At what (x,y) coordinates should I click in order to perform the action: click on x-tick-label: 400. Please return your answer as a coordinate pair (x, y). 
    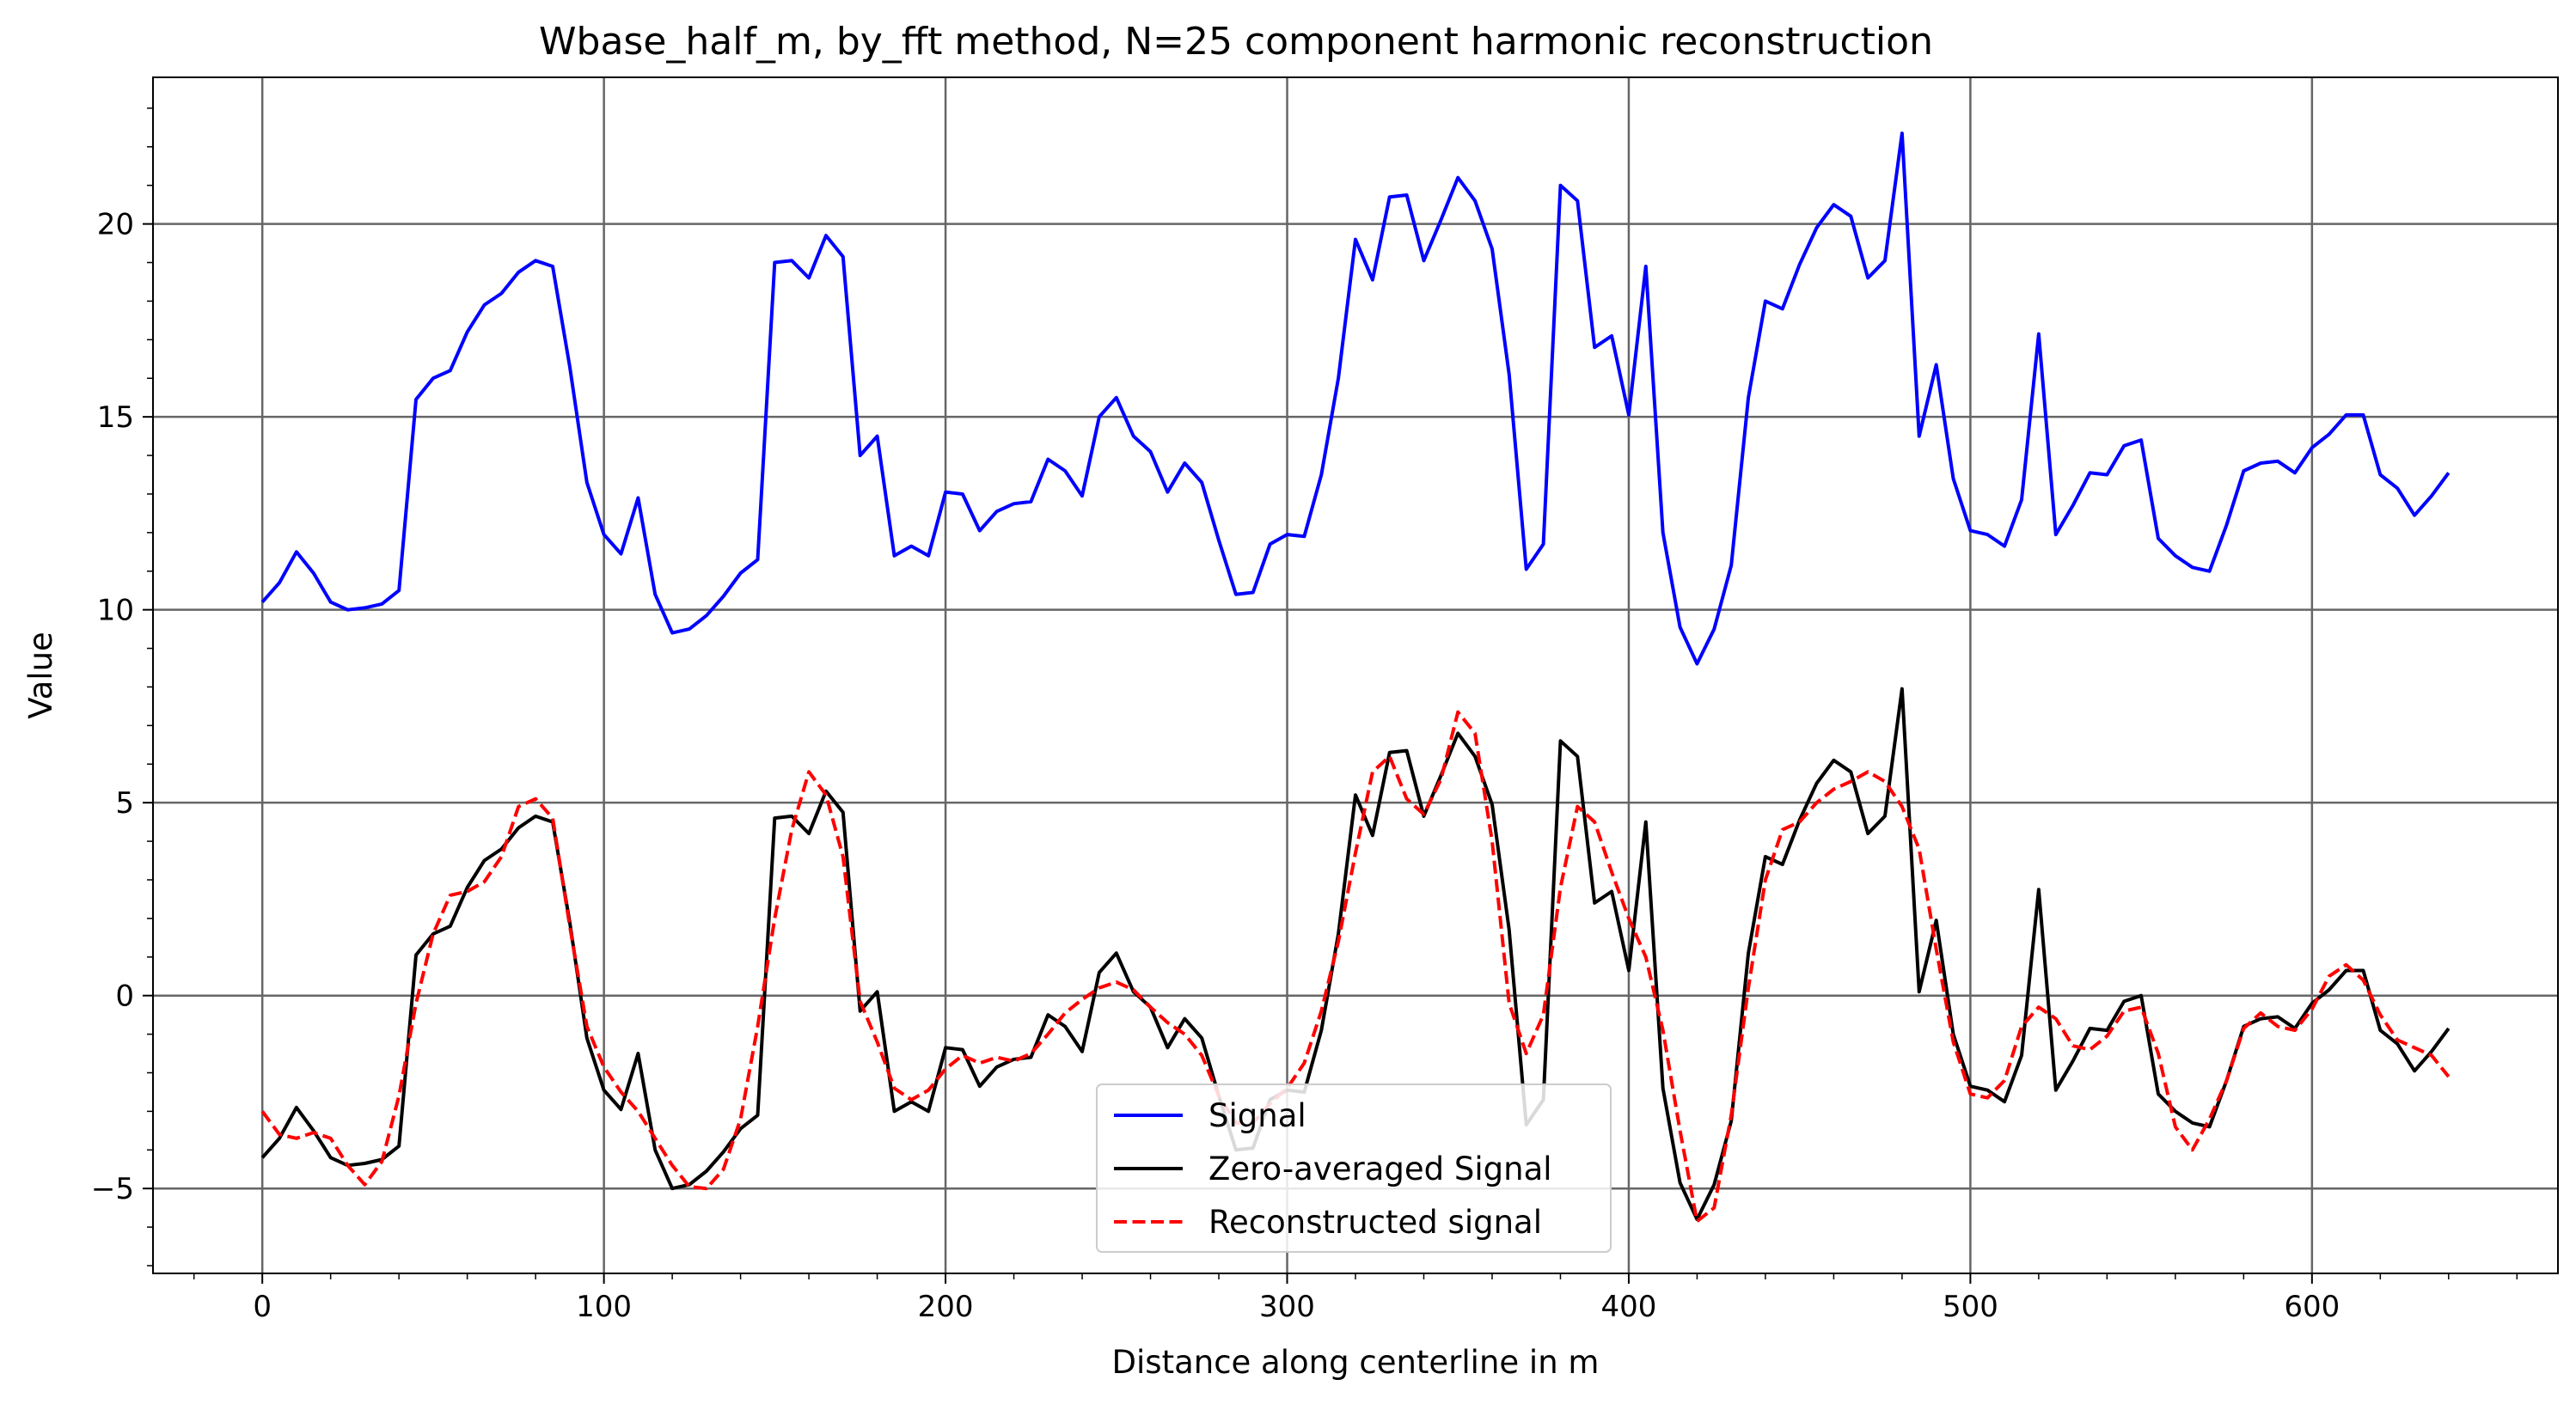
    Looking at the image, I should click on (1629, 1307).